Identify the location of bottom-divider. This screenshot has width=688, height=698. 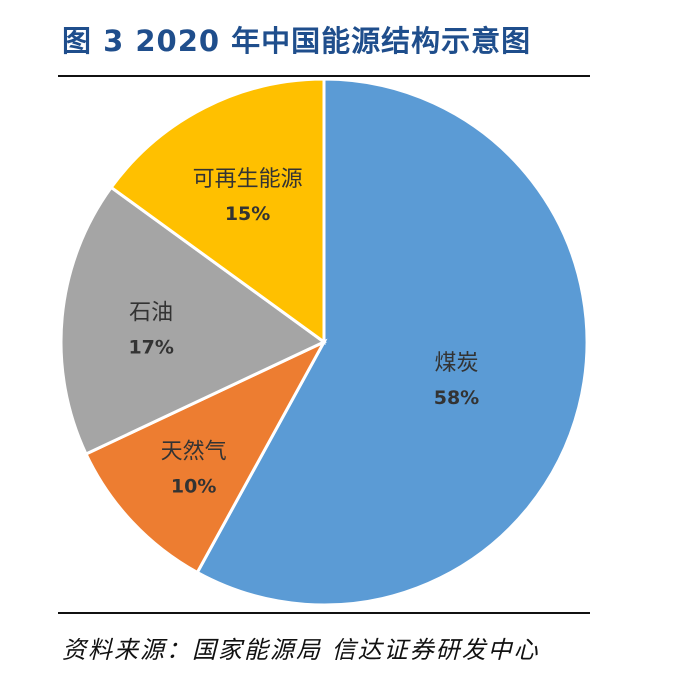
(324, 613).